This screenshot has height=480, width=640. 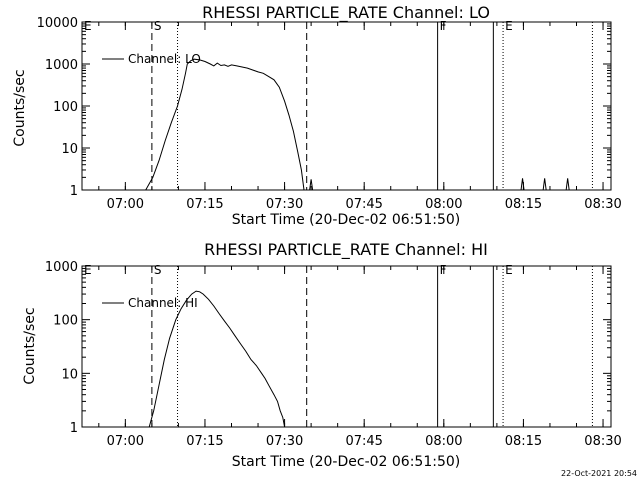 I want to click on x-axis-label-hi: Start Time (20-Dec-02 06:51:50), so click(x=346, y=462).